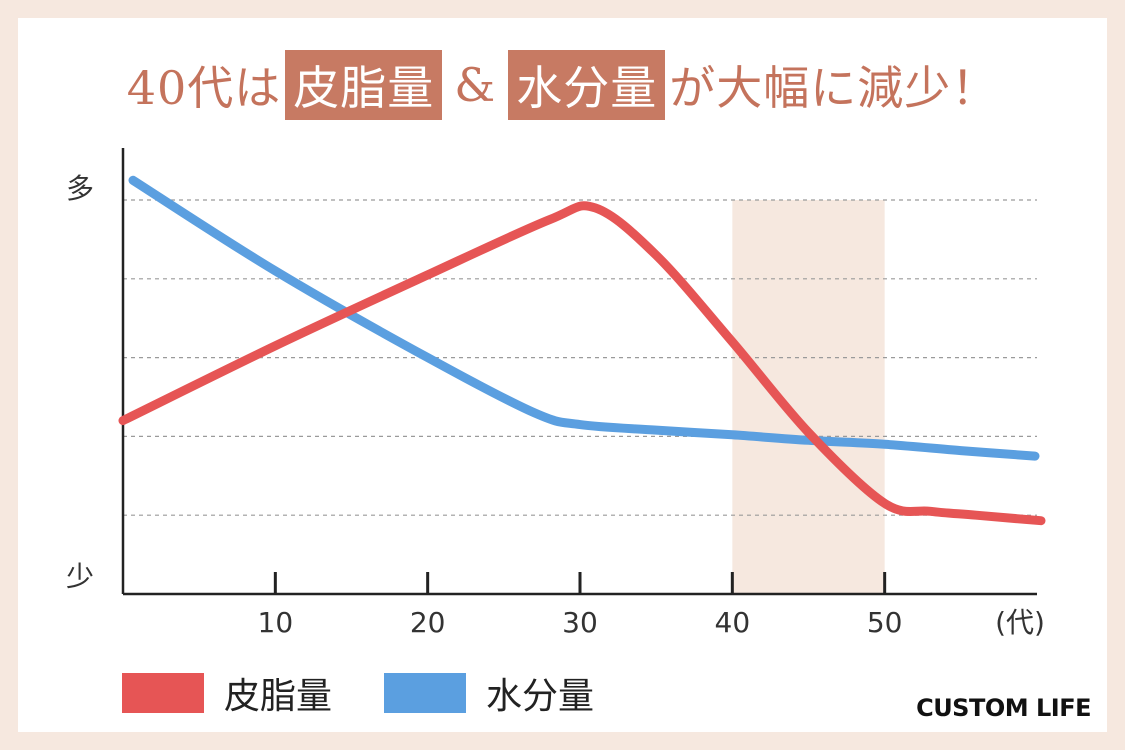  I want to click on x-tick-label: 10, so click(276, 622).